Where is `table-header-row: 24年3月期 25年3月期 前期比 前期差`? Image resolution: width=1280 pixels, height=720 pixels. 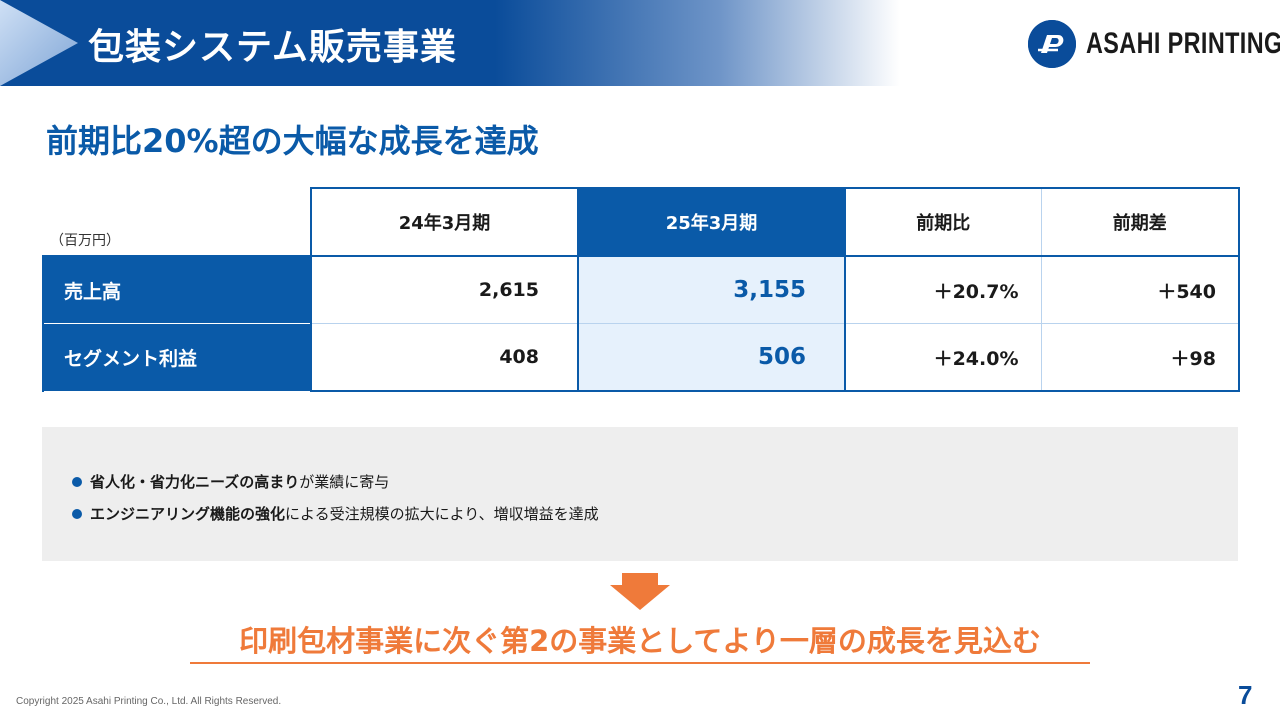 table-header-row: 24年3月期 25年3月期 前期比 前期差 is located at coordinates (641, 222).